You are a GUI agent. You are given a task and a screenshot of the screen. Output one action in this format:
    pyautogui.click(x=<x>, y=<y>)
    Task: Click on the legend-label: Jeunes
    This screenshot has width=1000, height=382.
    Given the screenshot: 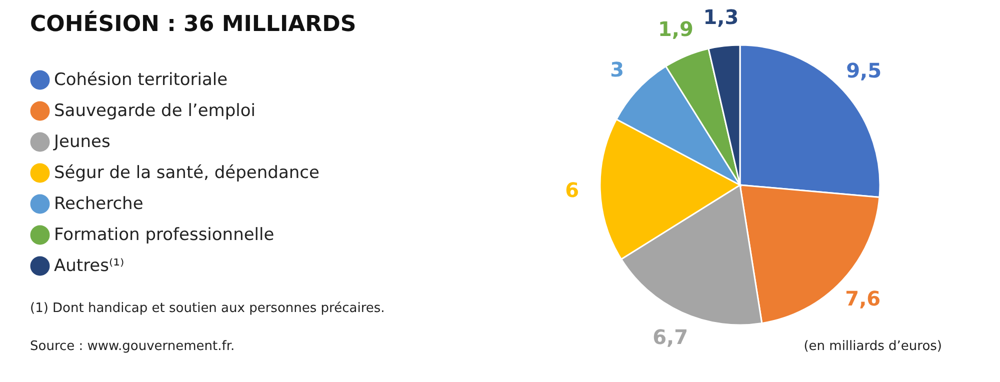 What is the action you would take?
    pyautogui.click(x=81, y=142)
    